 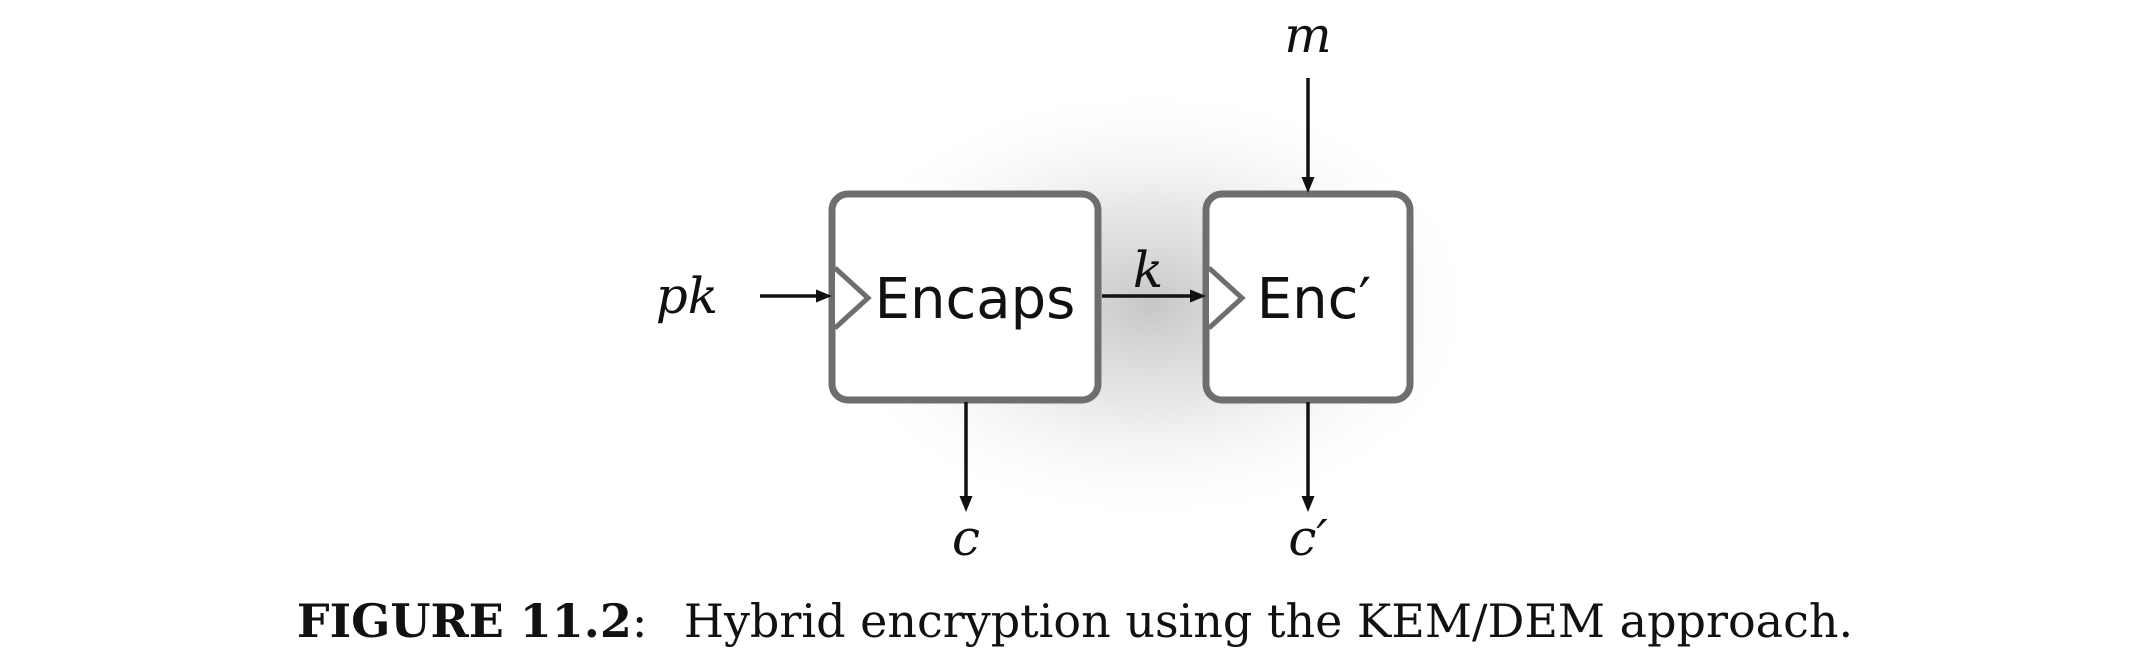 I want to click on k-label: k, so click(x=1148, y=270).